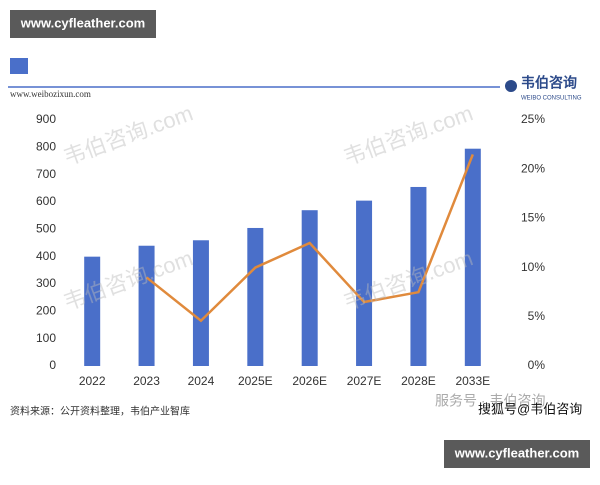  What do you see at coordinates (92, 381) in the screenshot?
I see `x-tick-label: 2022` at bounding box center [92, 381].